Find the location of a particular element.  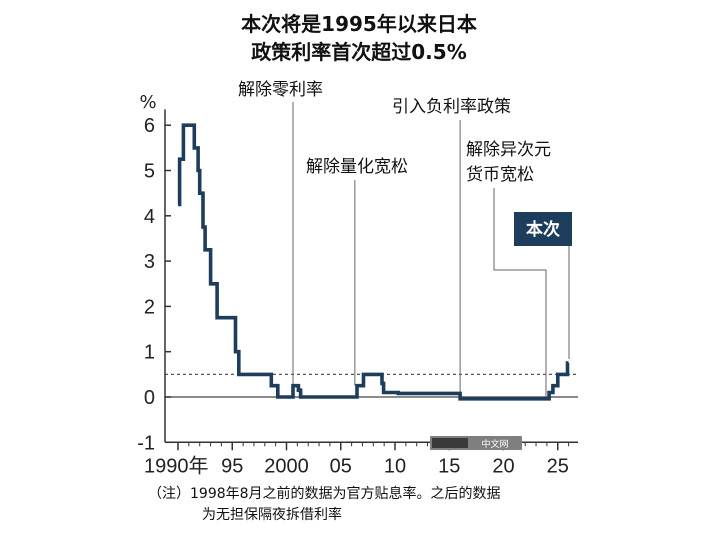

current-badge-label: 本次 is located at coordinates (543, 229).